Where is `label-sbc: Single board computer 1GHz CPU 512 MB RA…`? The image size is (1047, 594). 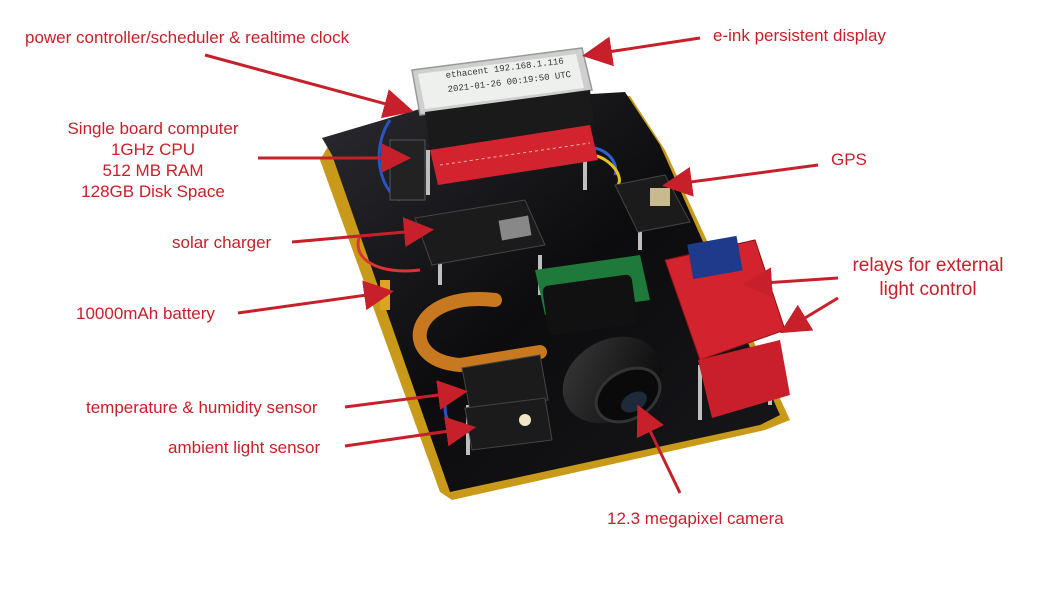
label-sbc: Single board computer 1GHz CPU 512 MB RA… is located at coordinates (153, 160).